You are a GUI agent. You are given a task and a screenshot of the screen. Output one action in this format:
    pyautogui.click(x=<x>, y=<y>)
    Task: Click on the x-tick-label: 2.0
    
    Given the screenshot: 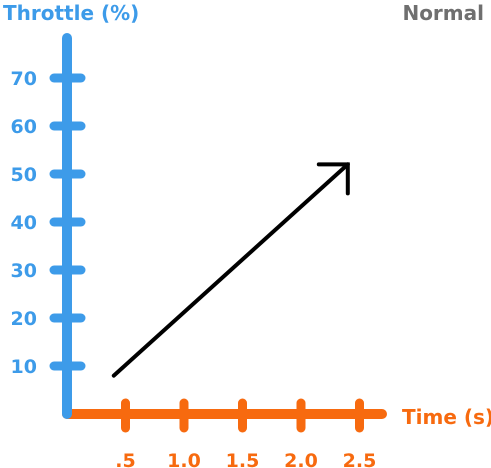 What is the action you would take?
    pyautogui.click(x=301, y=459)
    